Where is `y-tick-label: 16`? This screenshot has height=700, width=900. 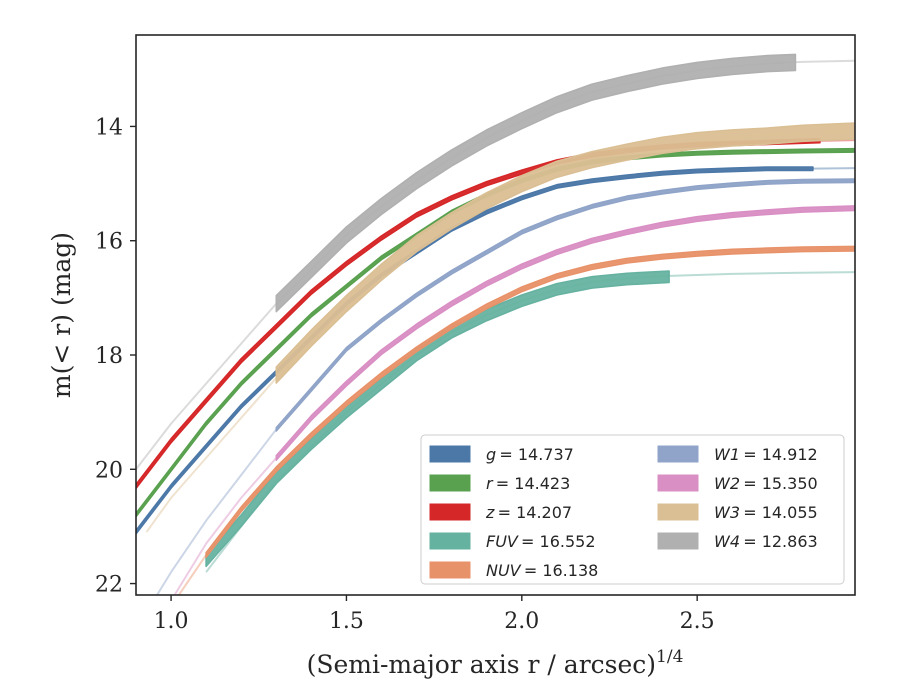
y-tick-label: 16 is located at coordinates (109, 242).